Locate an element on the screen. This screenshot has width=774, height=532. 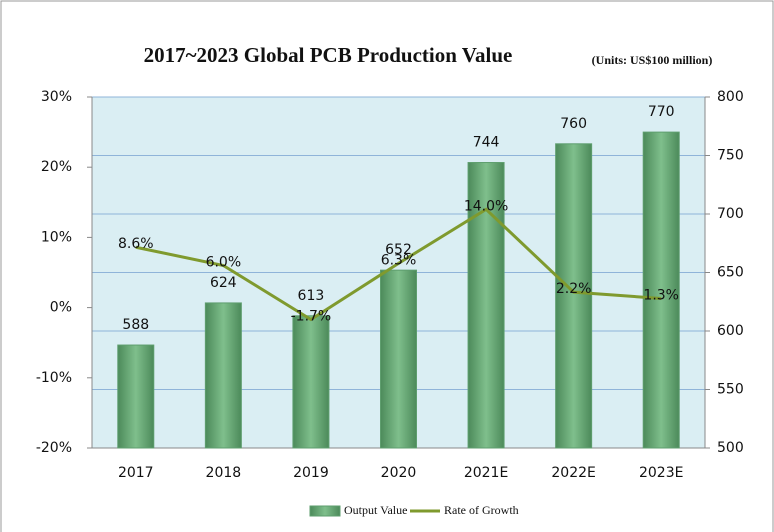
x-tick-label: 2020 is located at coordinates (399, 473).